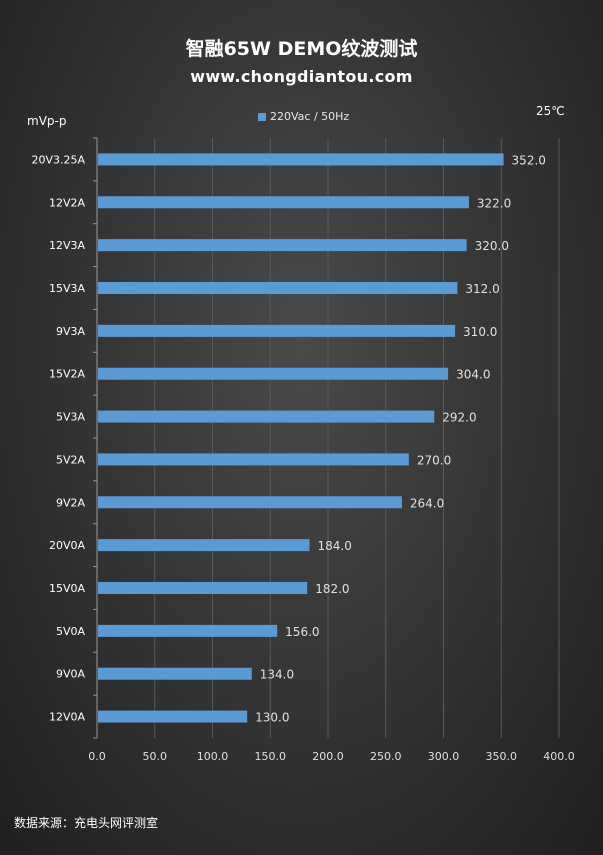  I want to click on data-label: 156.0, so click(302, 632).